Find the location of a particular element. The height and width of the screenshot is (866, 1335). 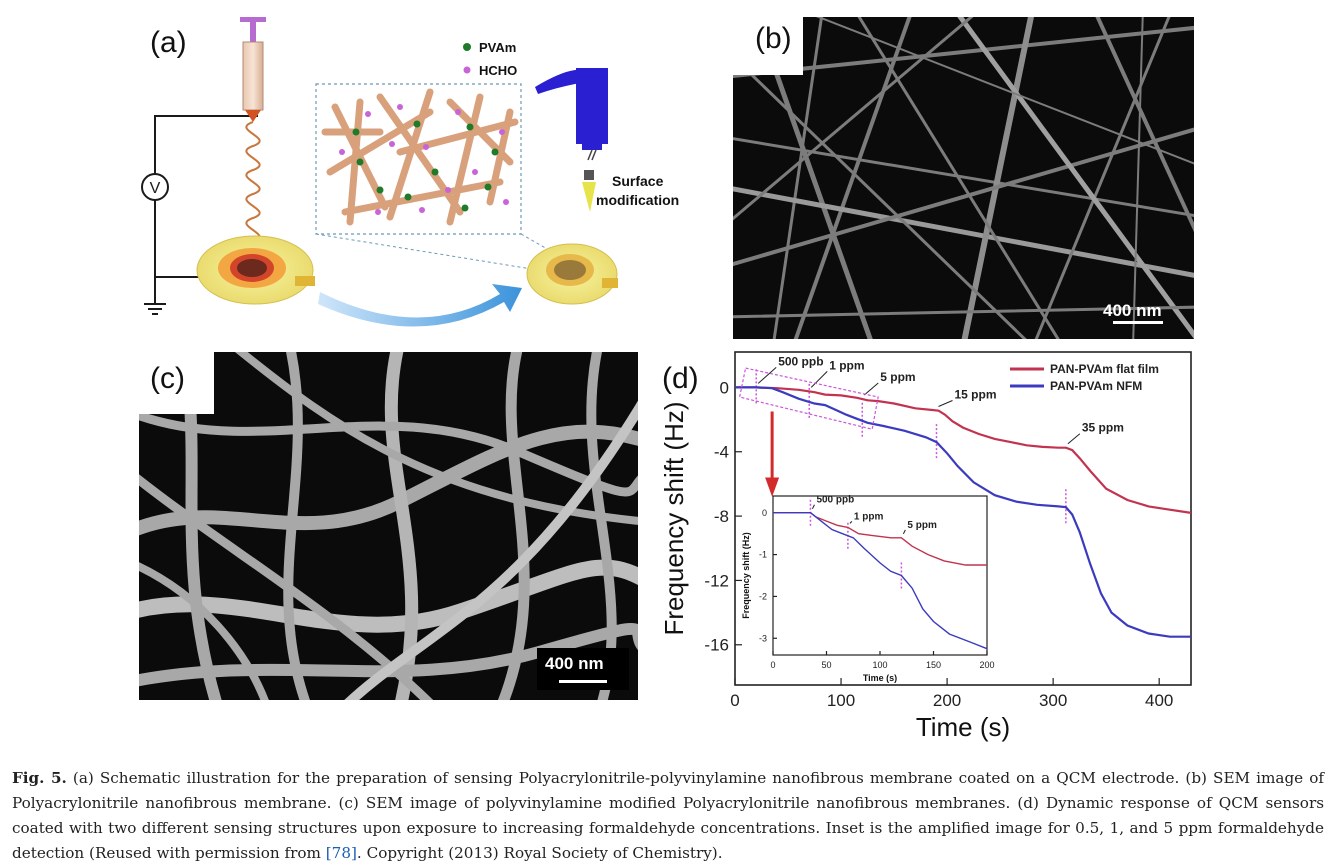

inset-x-tick-label: 200 is located at coordinates (986, 665).